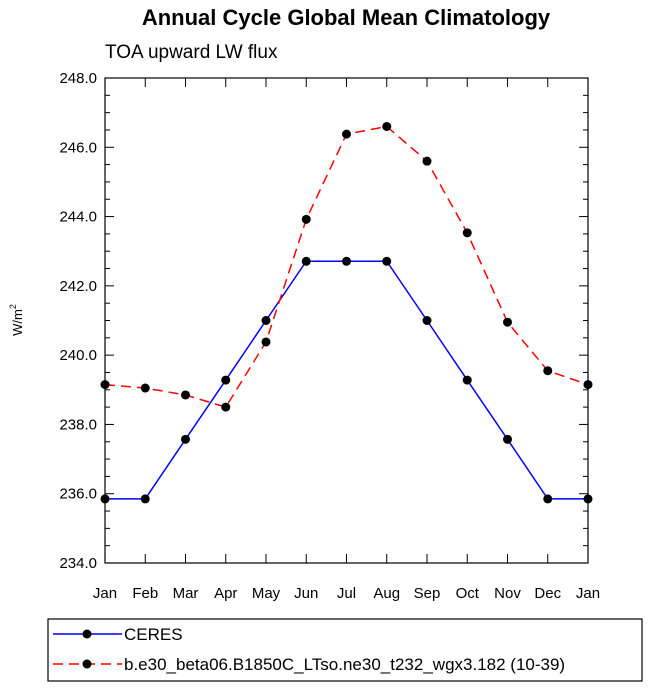 This screenshot has width=649, height=688. What do you see at coordinates (78, 147) in the screenshot?
I see `y-tick-label: 246.0` at bounding box center [78, 147].